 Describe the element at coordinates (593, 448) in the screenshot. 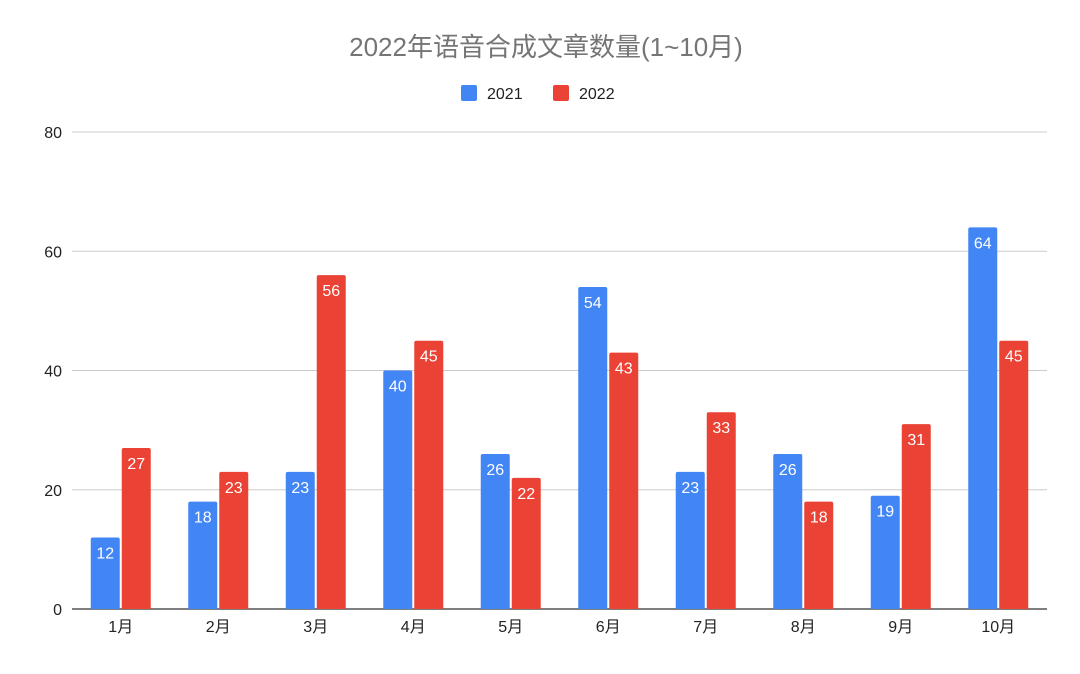

I see `bar-2021-6月` at that location.